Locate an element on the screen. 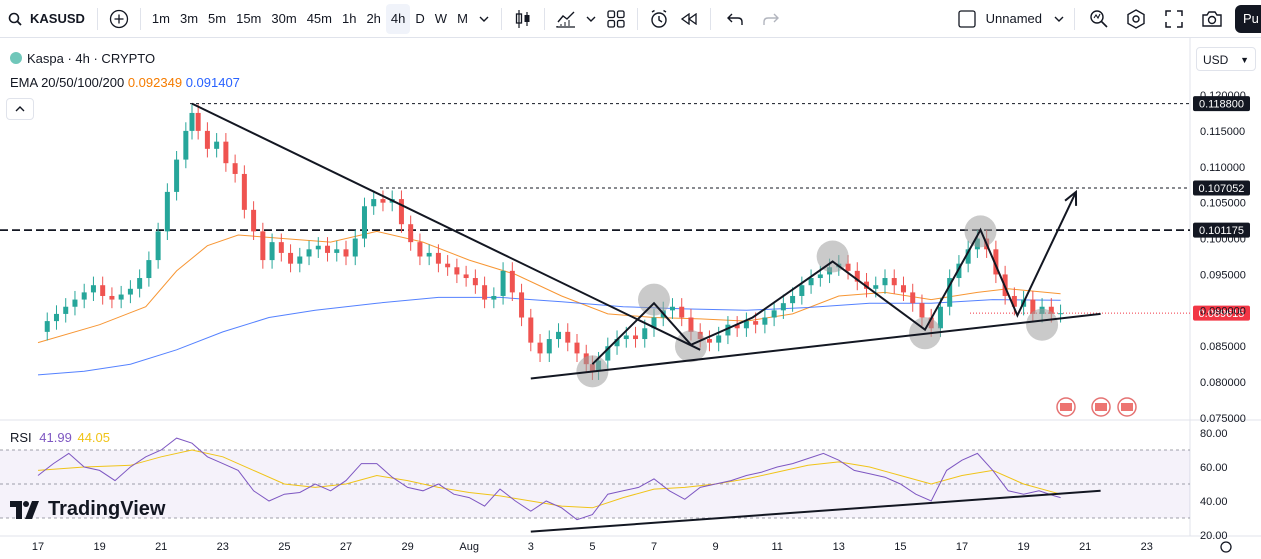 This screenshot has height=559, width=1261. interval-45m: 45m is located at coordinates (319, 18).